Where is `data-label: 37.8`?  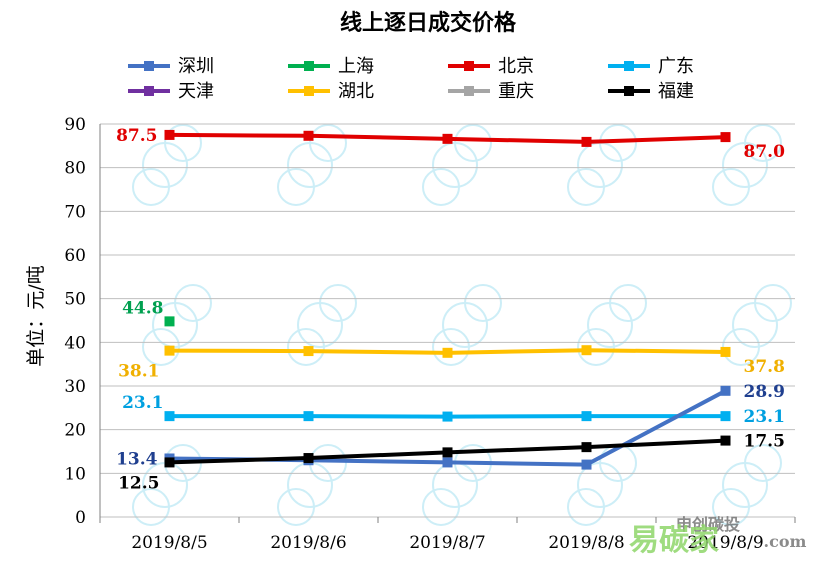 data-label: 37.8 is located at coordinates (764, 367).